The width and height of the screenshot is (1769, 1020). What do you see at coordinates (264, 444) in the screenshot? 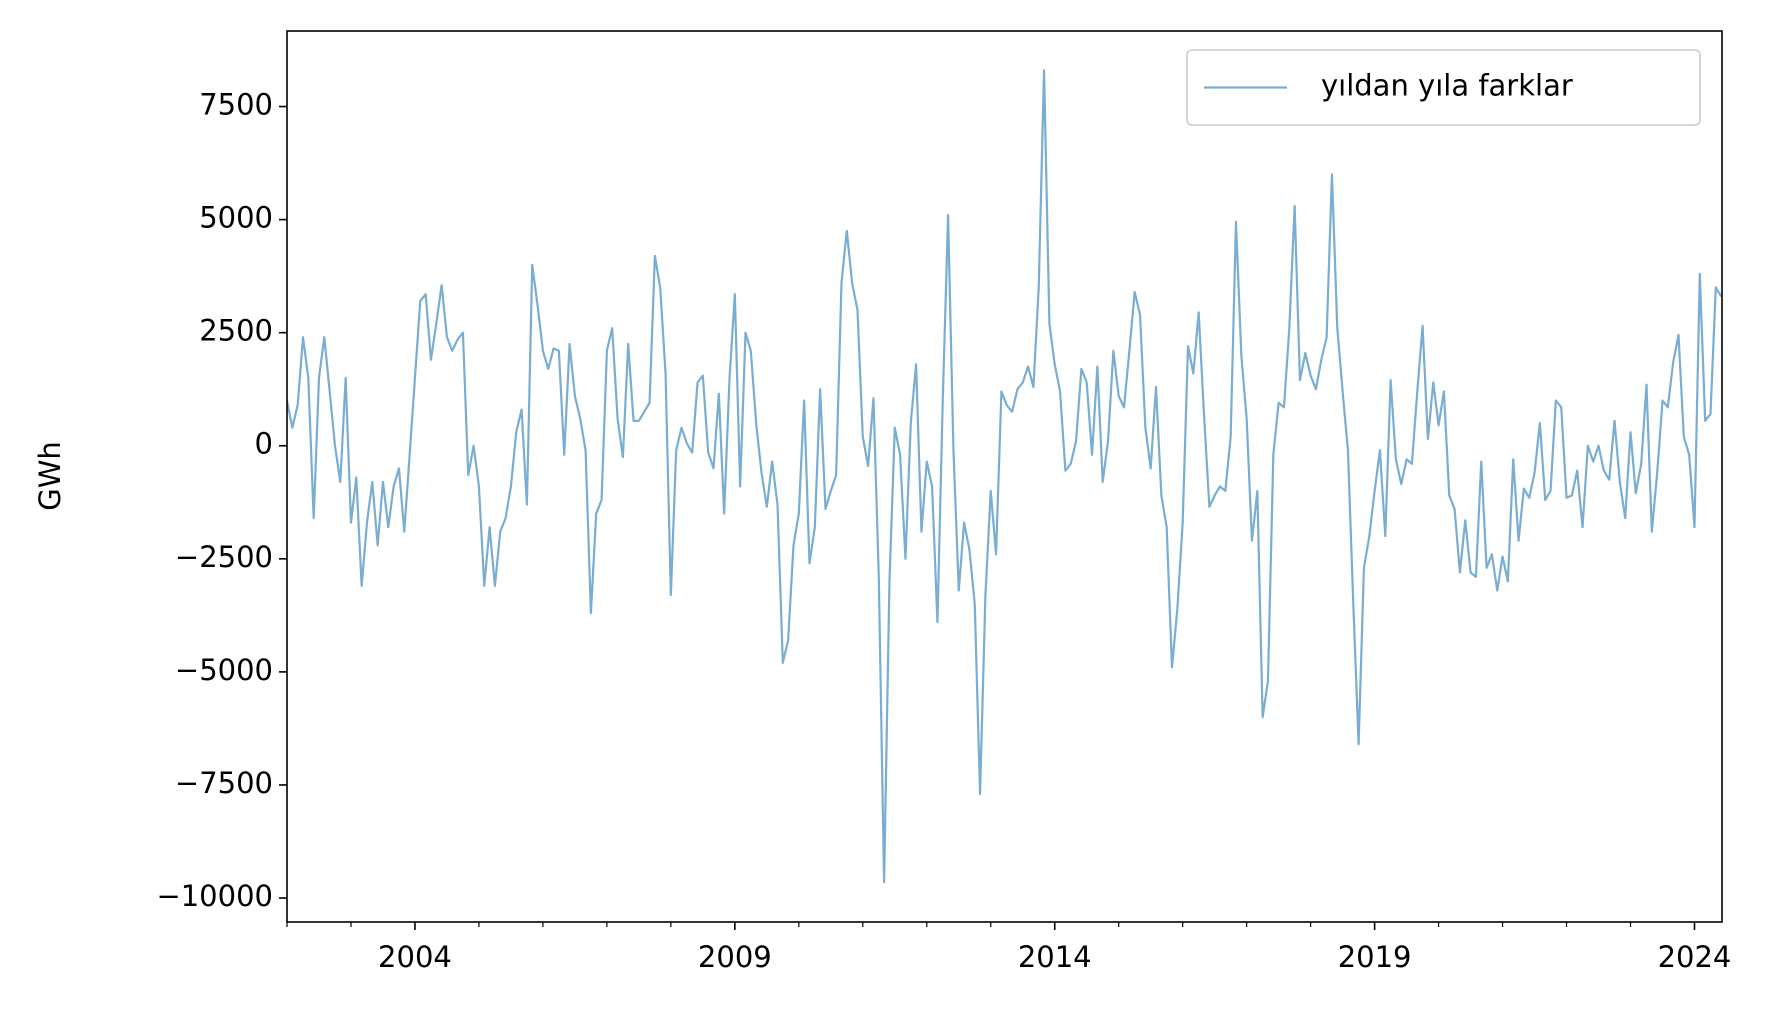
I see `y-tick-label: 0` at bounding box center [264, 444].